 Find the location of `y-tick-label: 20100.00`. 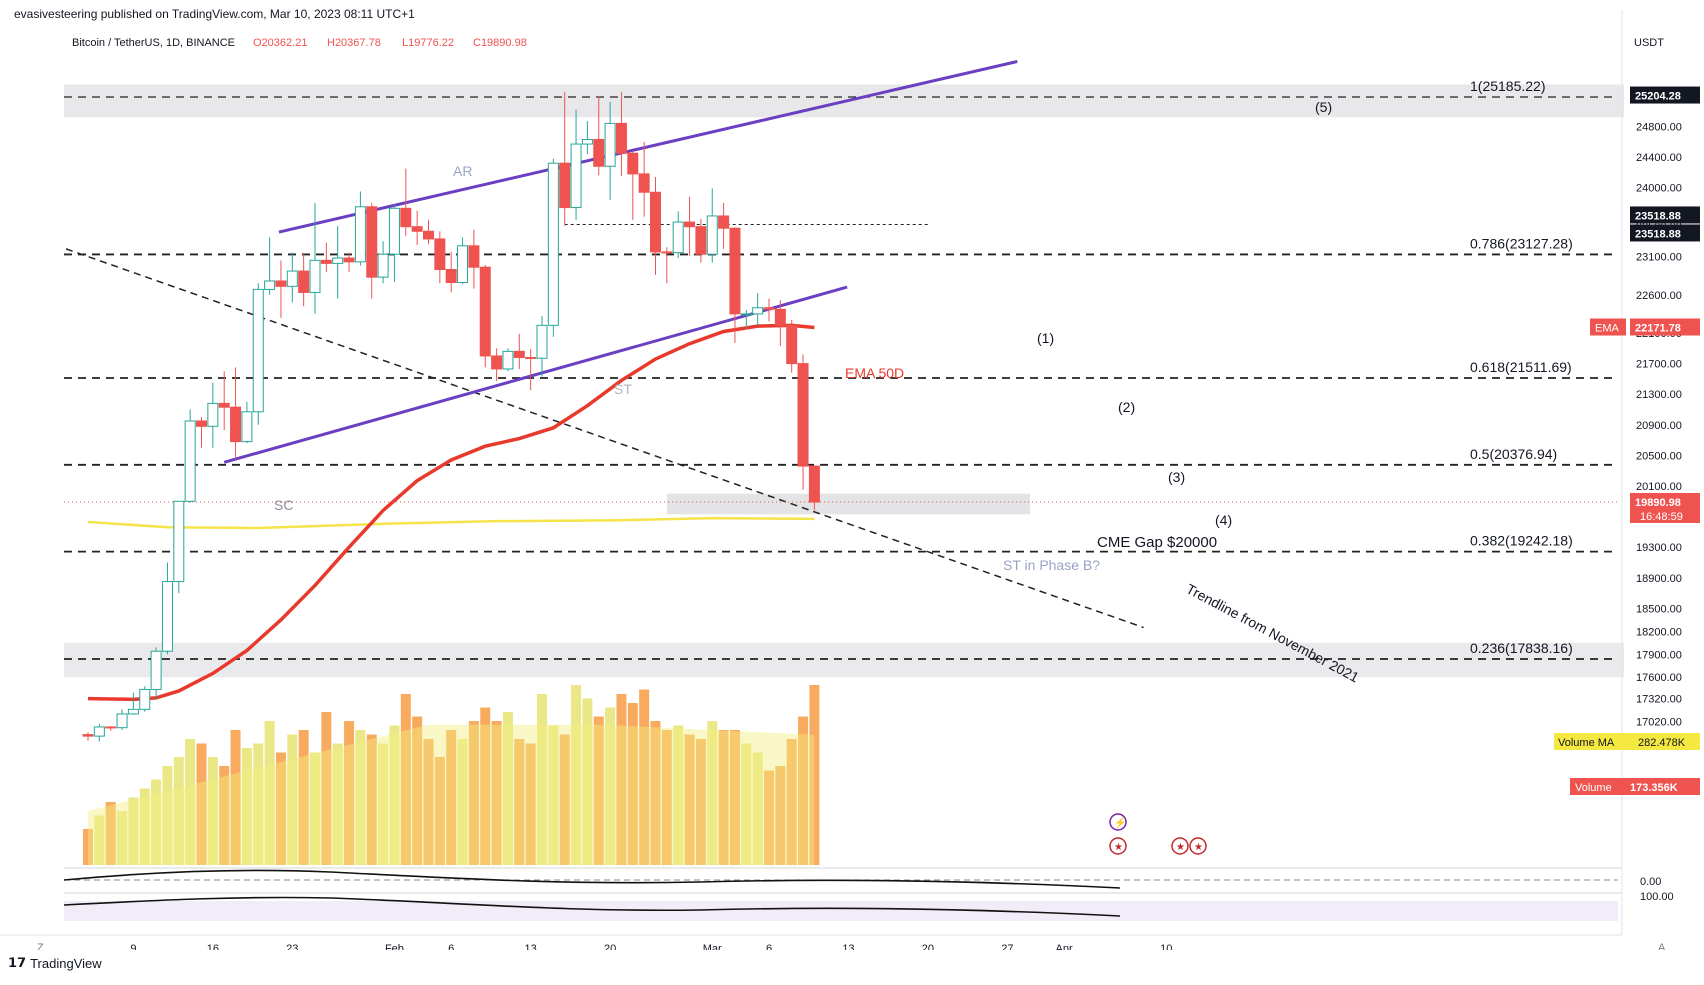

y-tick-label: 20100.00 is located at coordinates (1659, 487).